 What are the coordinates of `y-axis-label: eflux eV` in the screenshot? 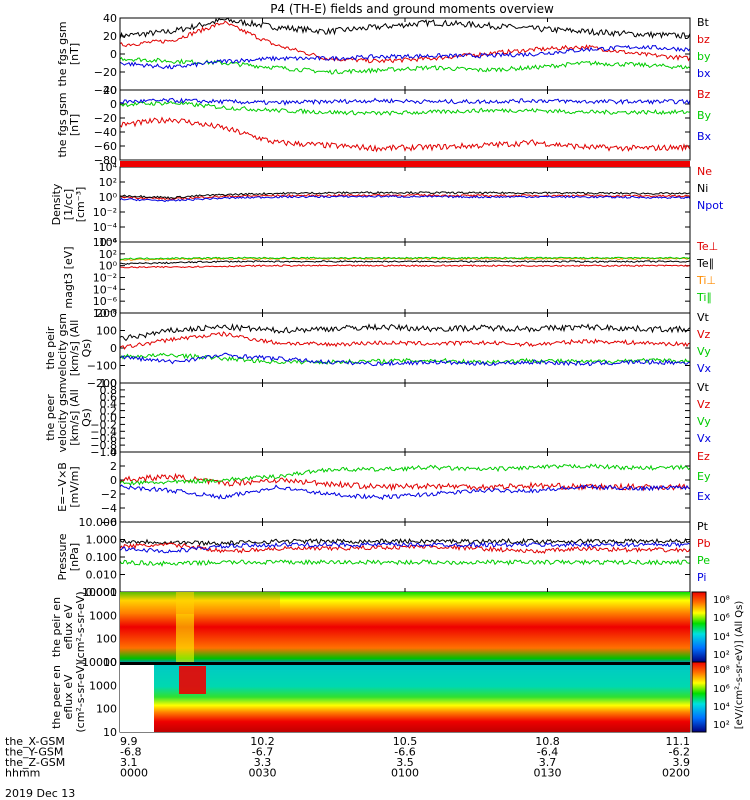 It's located at (68, 626).